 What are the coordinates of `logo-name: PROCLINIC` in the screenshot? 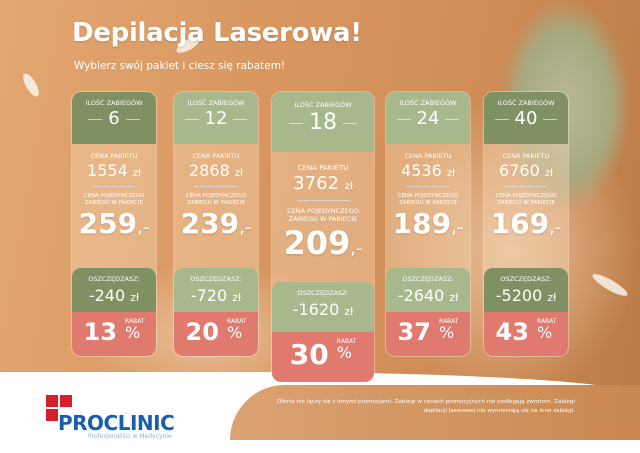 It's located at (116, 423).